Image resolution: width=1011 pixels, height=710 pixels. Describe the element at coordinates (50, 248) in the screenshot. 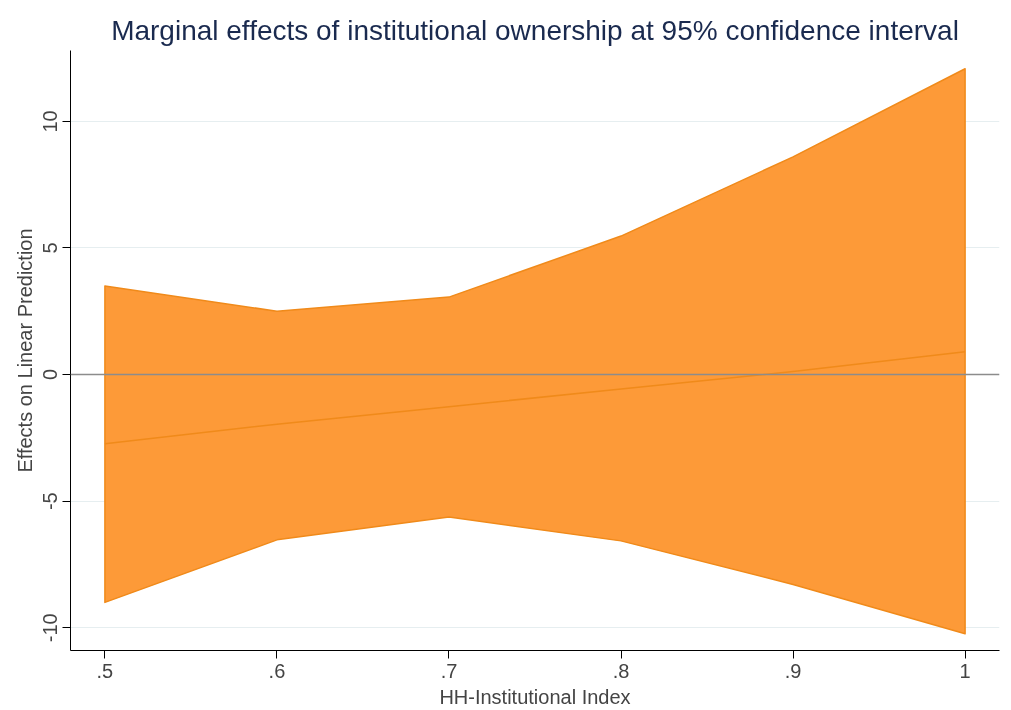

I see `y-tick-label: 5` at that location.